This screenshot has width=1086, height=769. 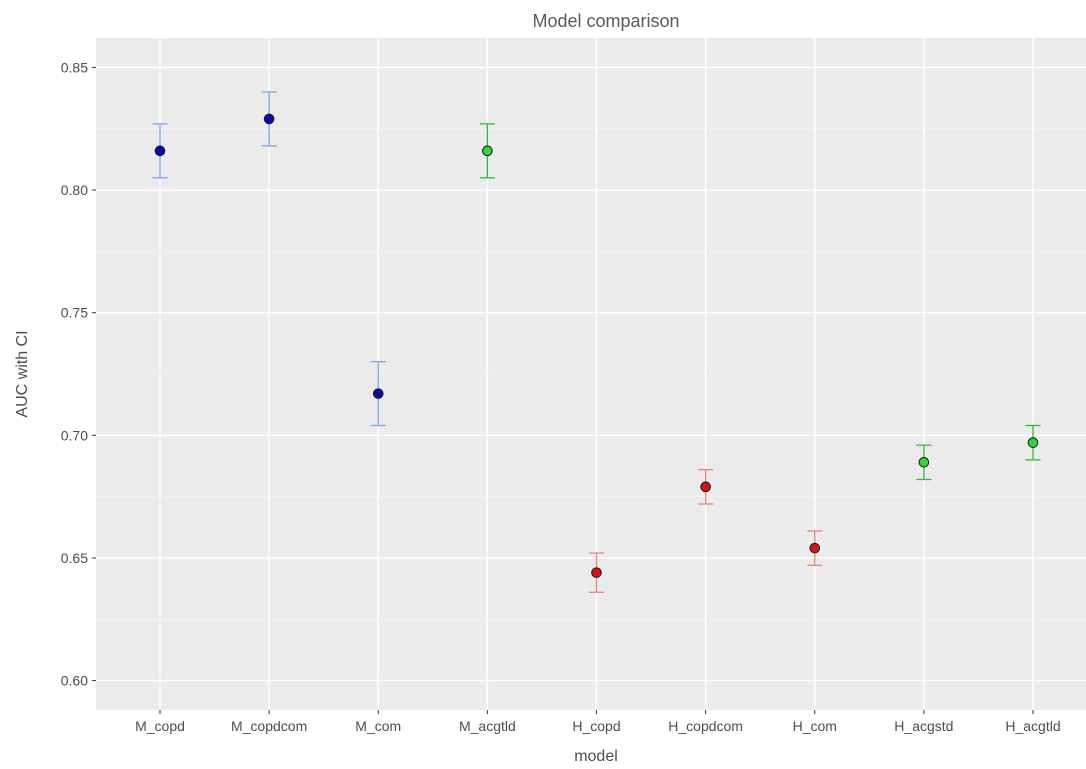 What do you see at coordinates (815, 726) in the screenshot?
I see `x-tick-label: H_com` at bounding box center [815, 726].